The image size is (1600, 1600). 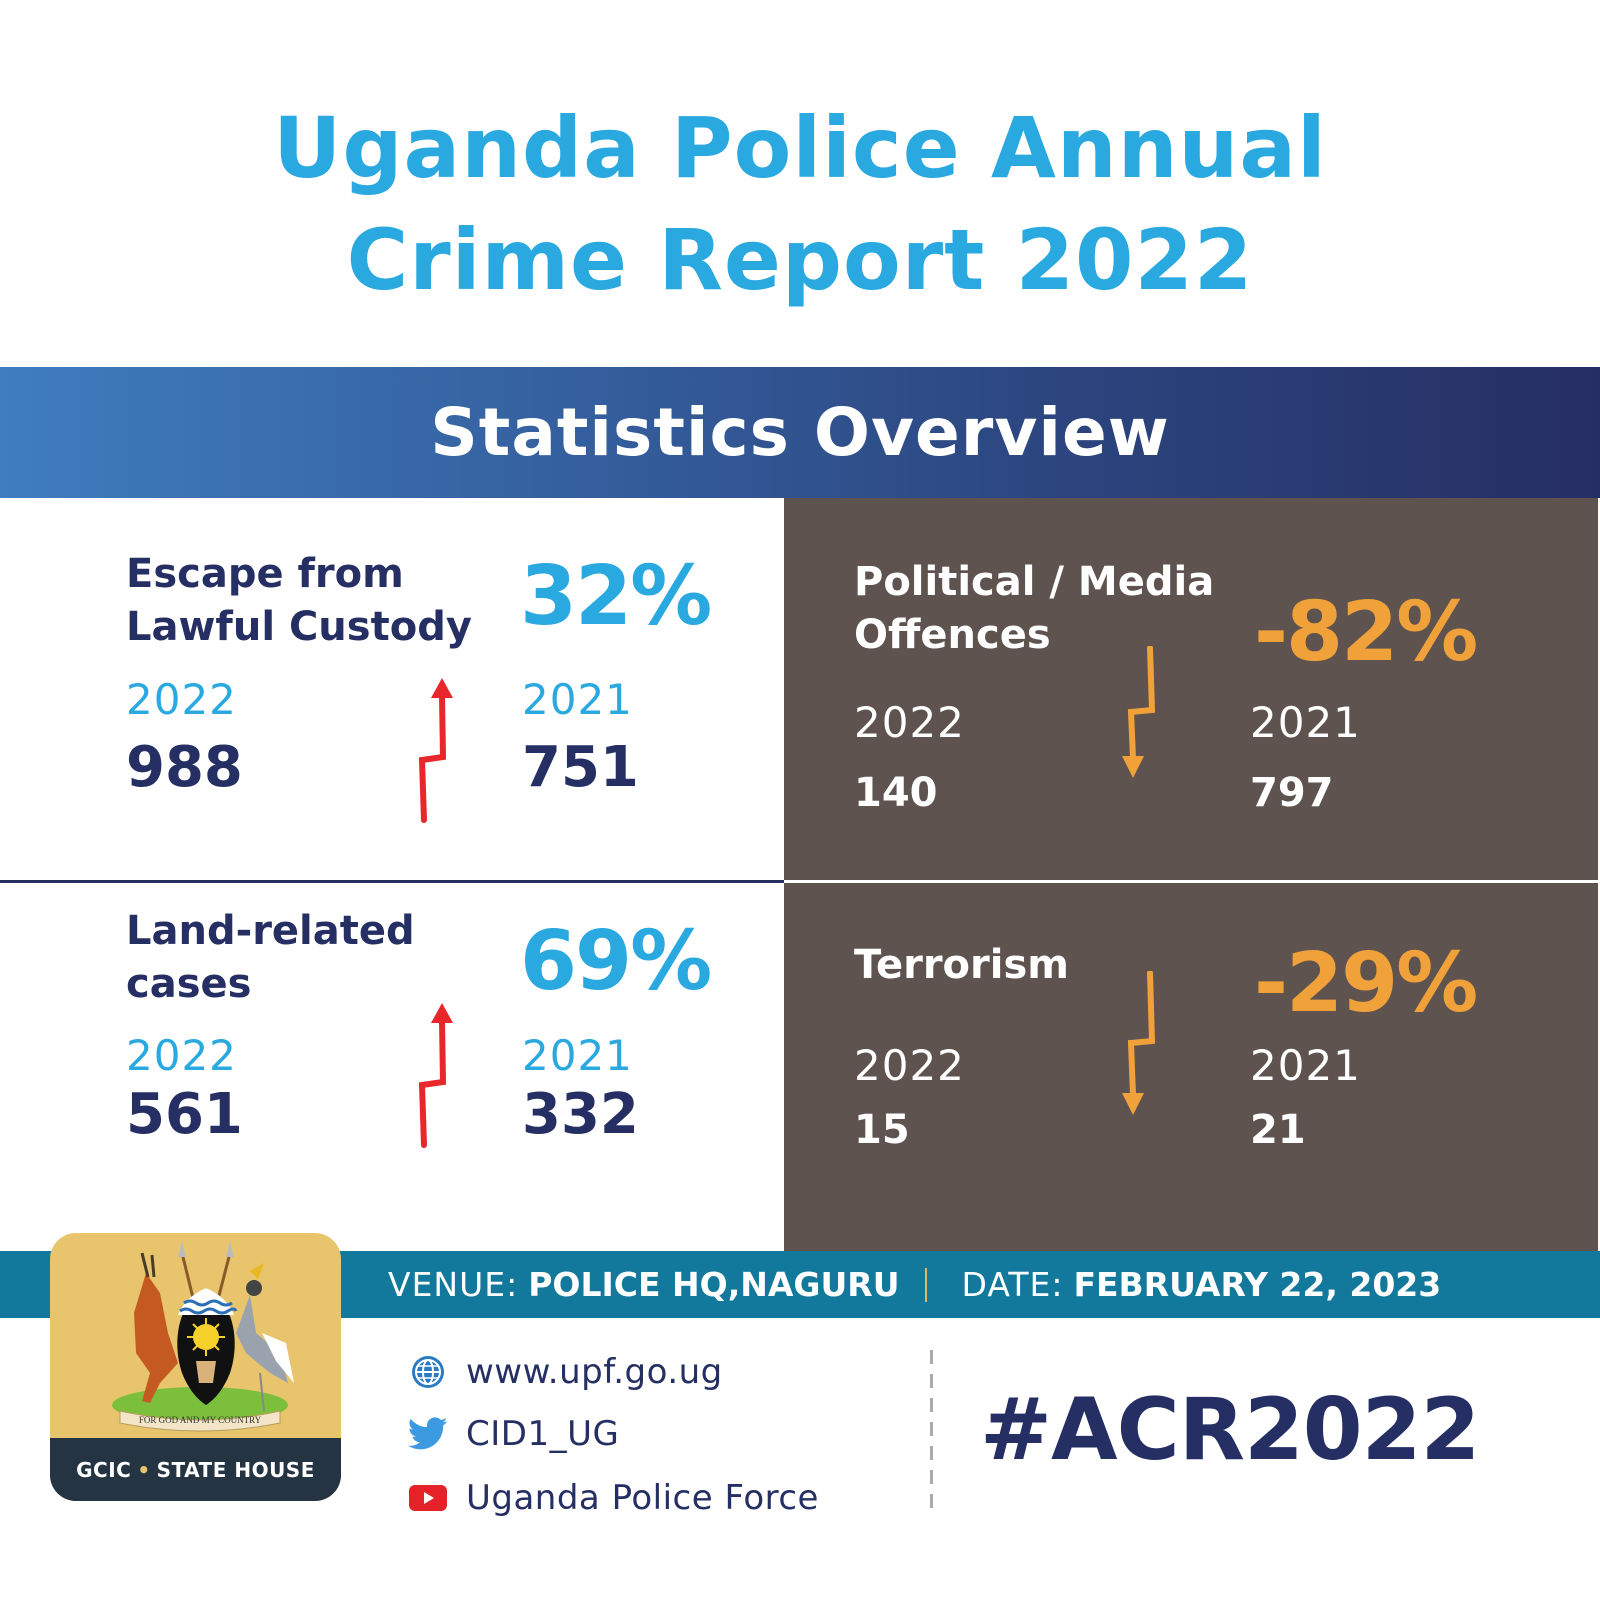 I want to click on stat-label: Escape from Lawful Custody, so click(x=299, y=600).